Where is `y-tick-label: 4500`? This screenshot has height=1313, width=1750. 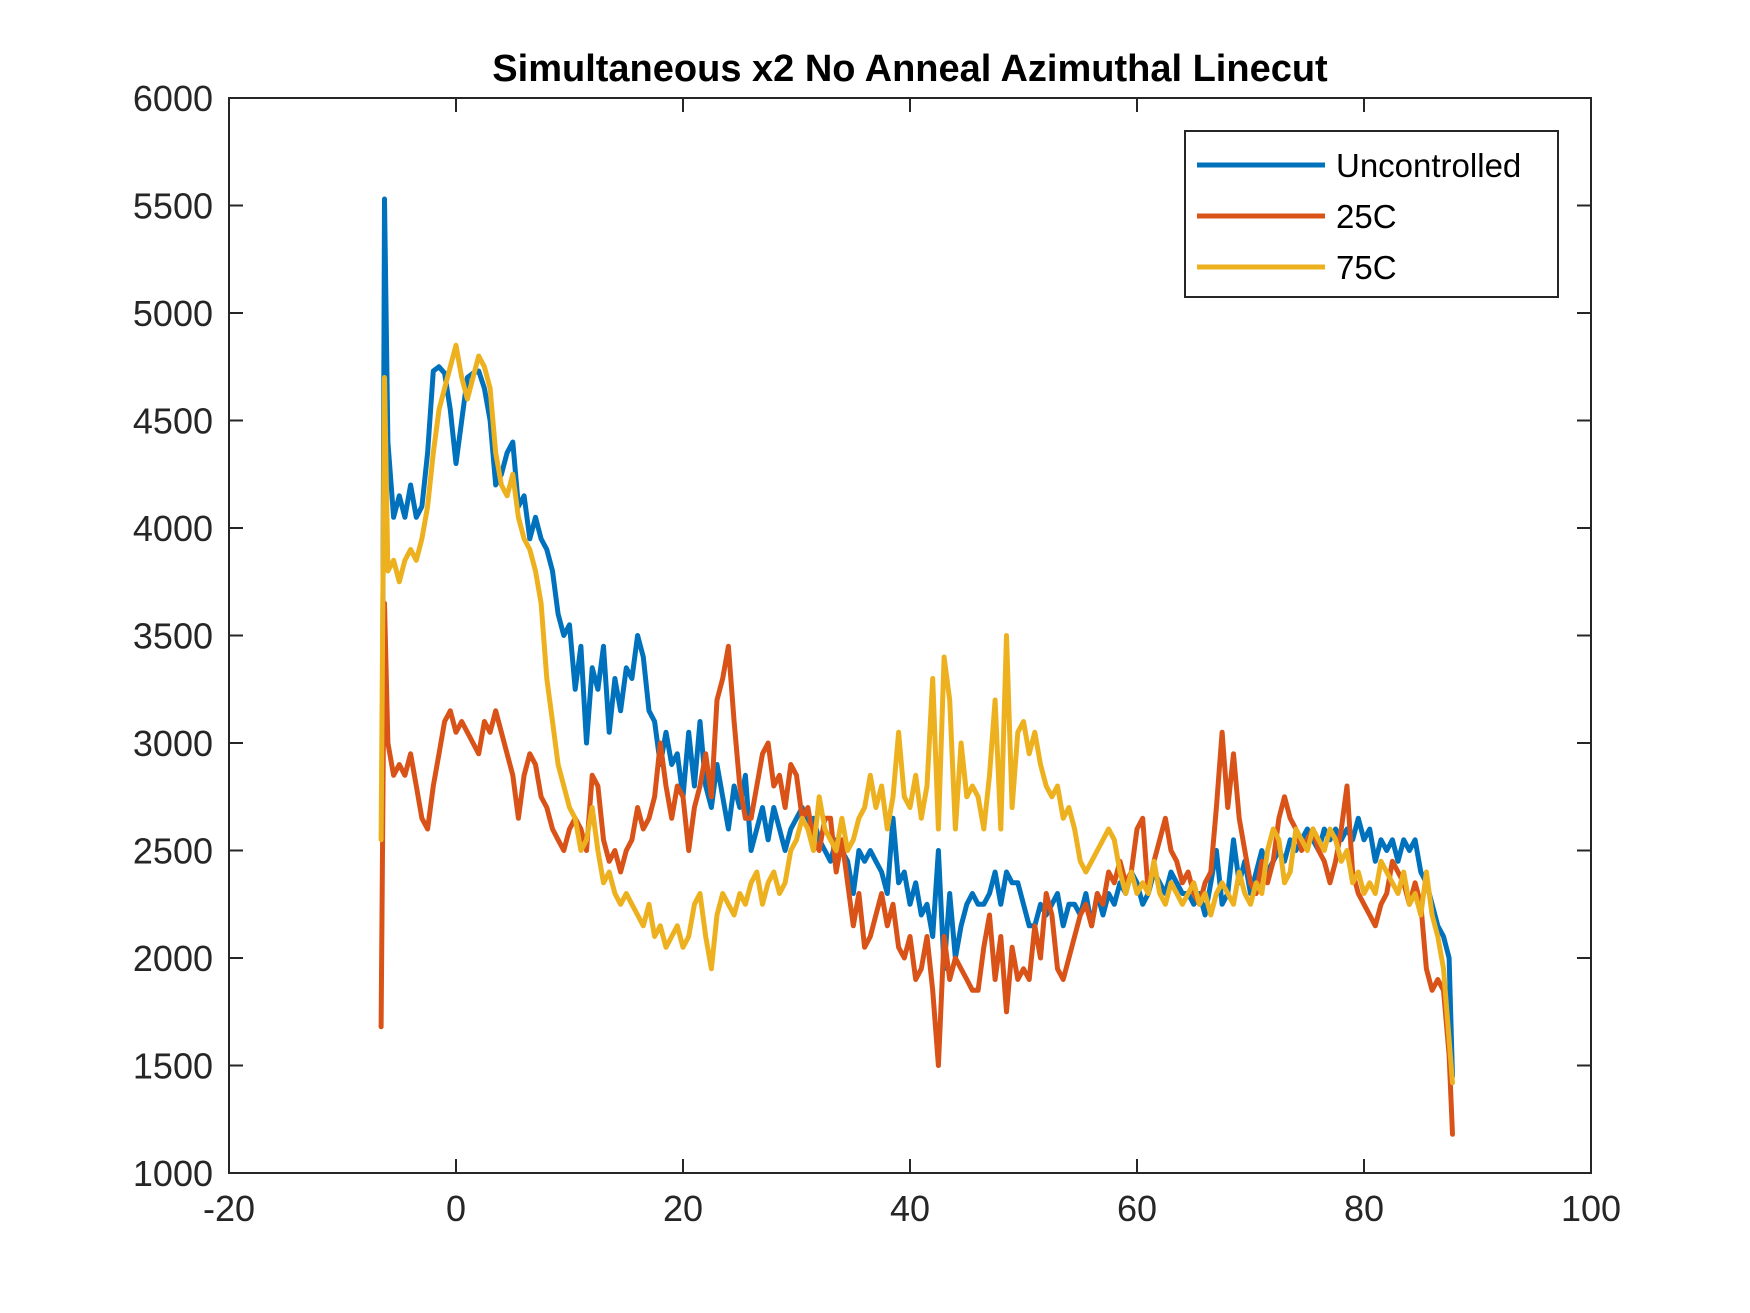 y-tick-label: 4500 is located at coordinates (173, 421).